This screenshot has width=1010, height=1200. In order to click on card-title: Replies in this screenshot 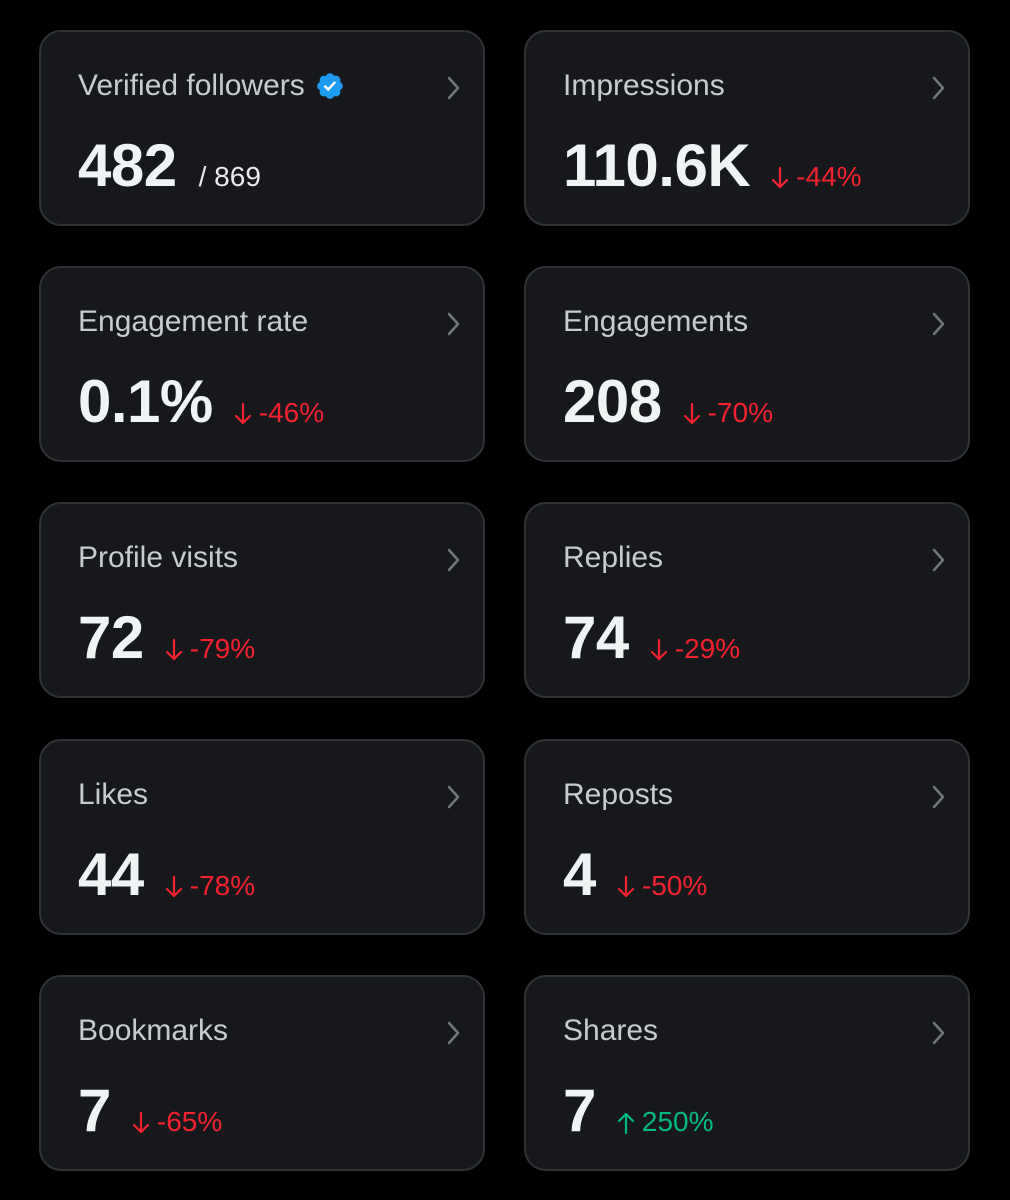, I will do `click(613, 557)`.